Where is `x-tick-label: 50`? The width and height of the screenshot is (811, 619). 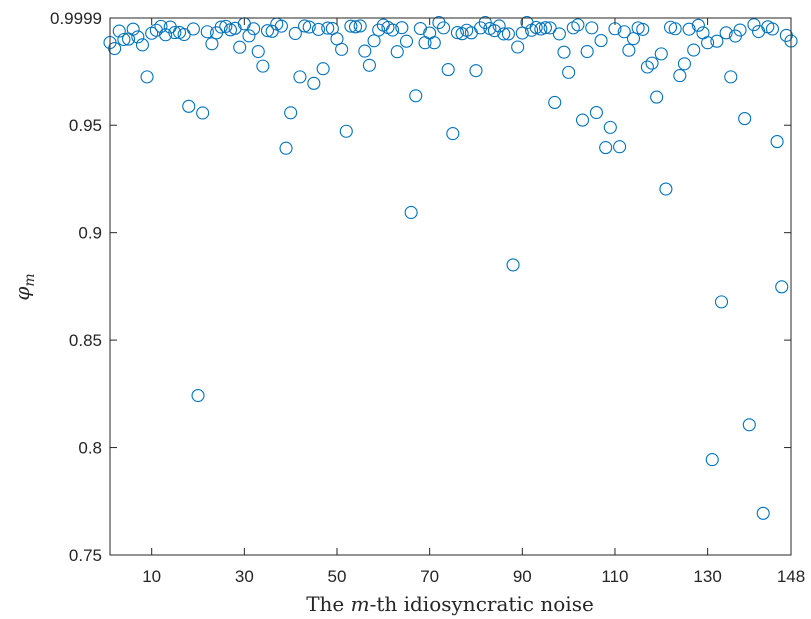 x-tick-label: 50 is located at coordinates (337, 576).